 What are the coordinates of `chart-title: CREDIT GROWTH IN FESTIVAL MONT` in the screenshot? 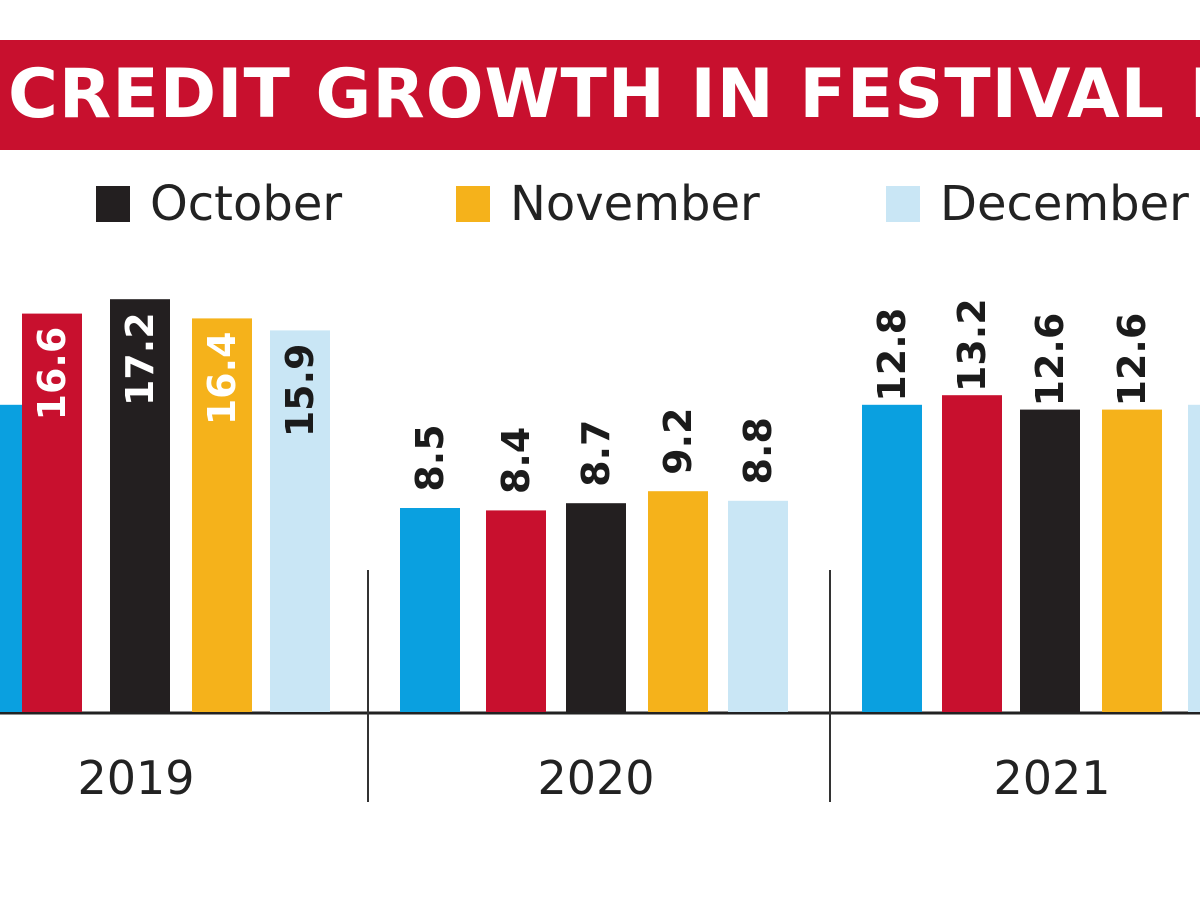 It's located at (604, 94).